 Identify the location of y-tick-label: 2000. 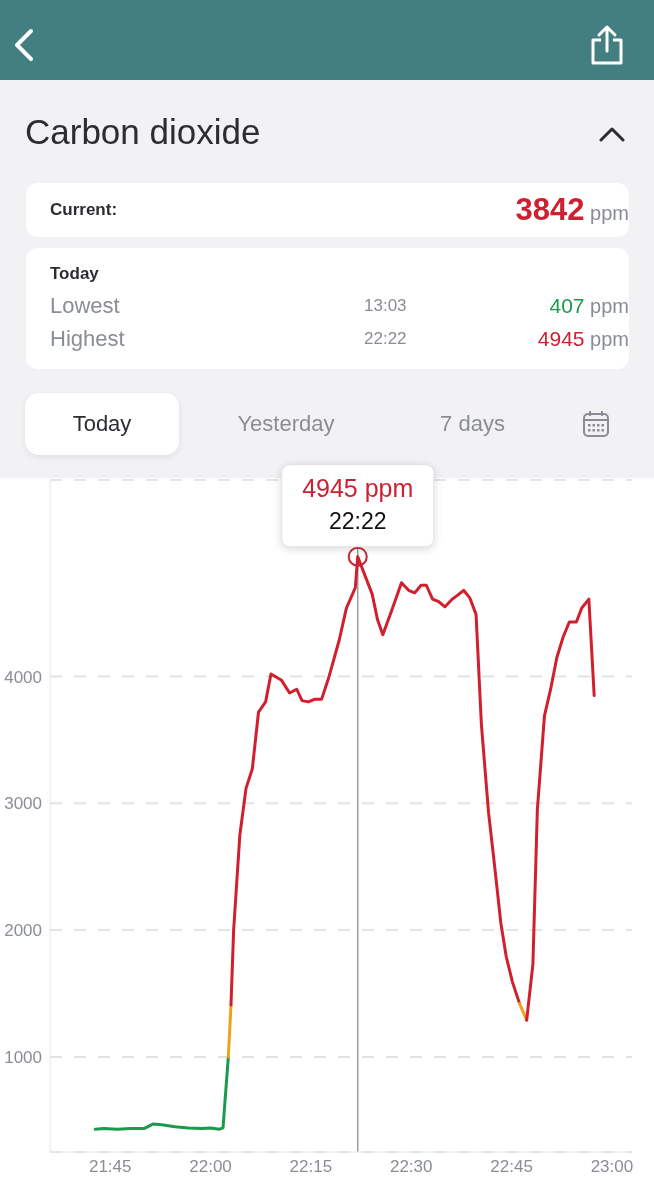
(23, 931).